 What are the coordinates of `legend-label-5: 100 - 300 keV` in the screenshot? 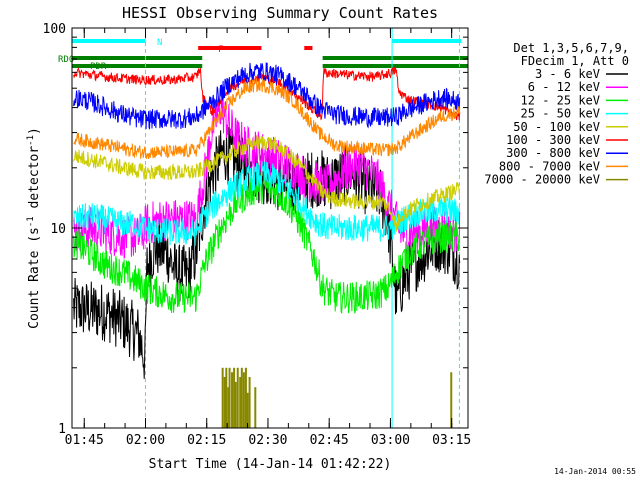 It's located at (553, 140).